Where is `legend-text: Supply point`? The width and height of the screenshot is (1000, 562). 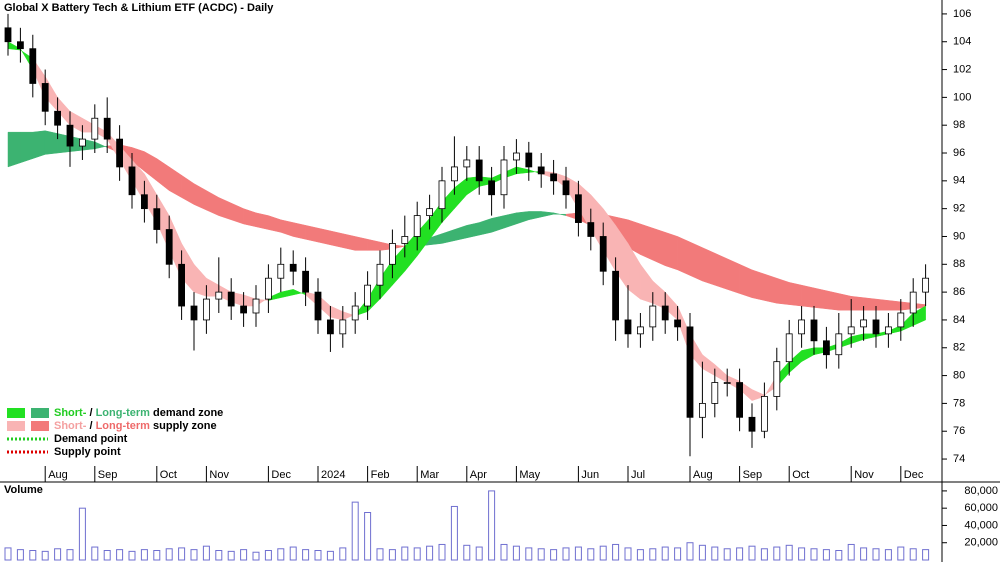
legend-text: Supply point is located at coordinates (87, 452).